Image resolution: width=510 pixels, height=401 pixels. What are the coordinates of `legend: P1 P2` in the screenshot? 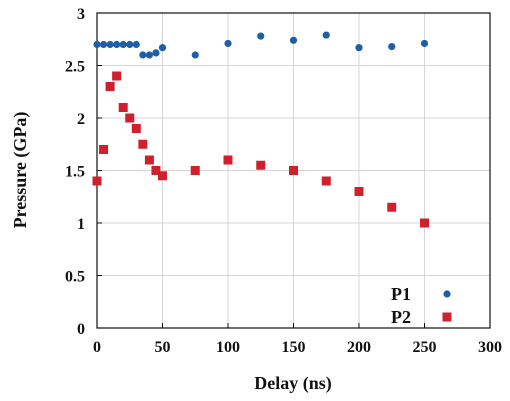 It's located at (421, 305).